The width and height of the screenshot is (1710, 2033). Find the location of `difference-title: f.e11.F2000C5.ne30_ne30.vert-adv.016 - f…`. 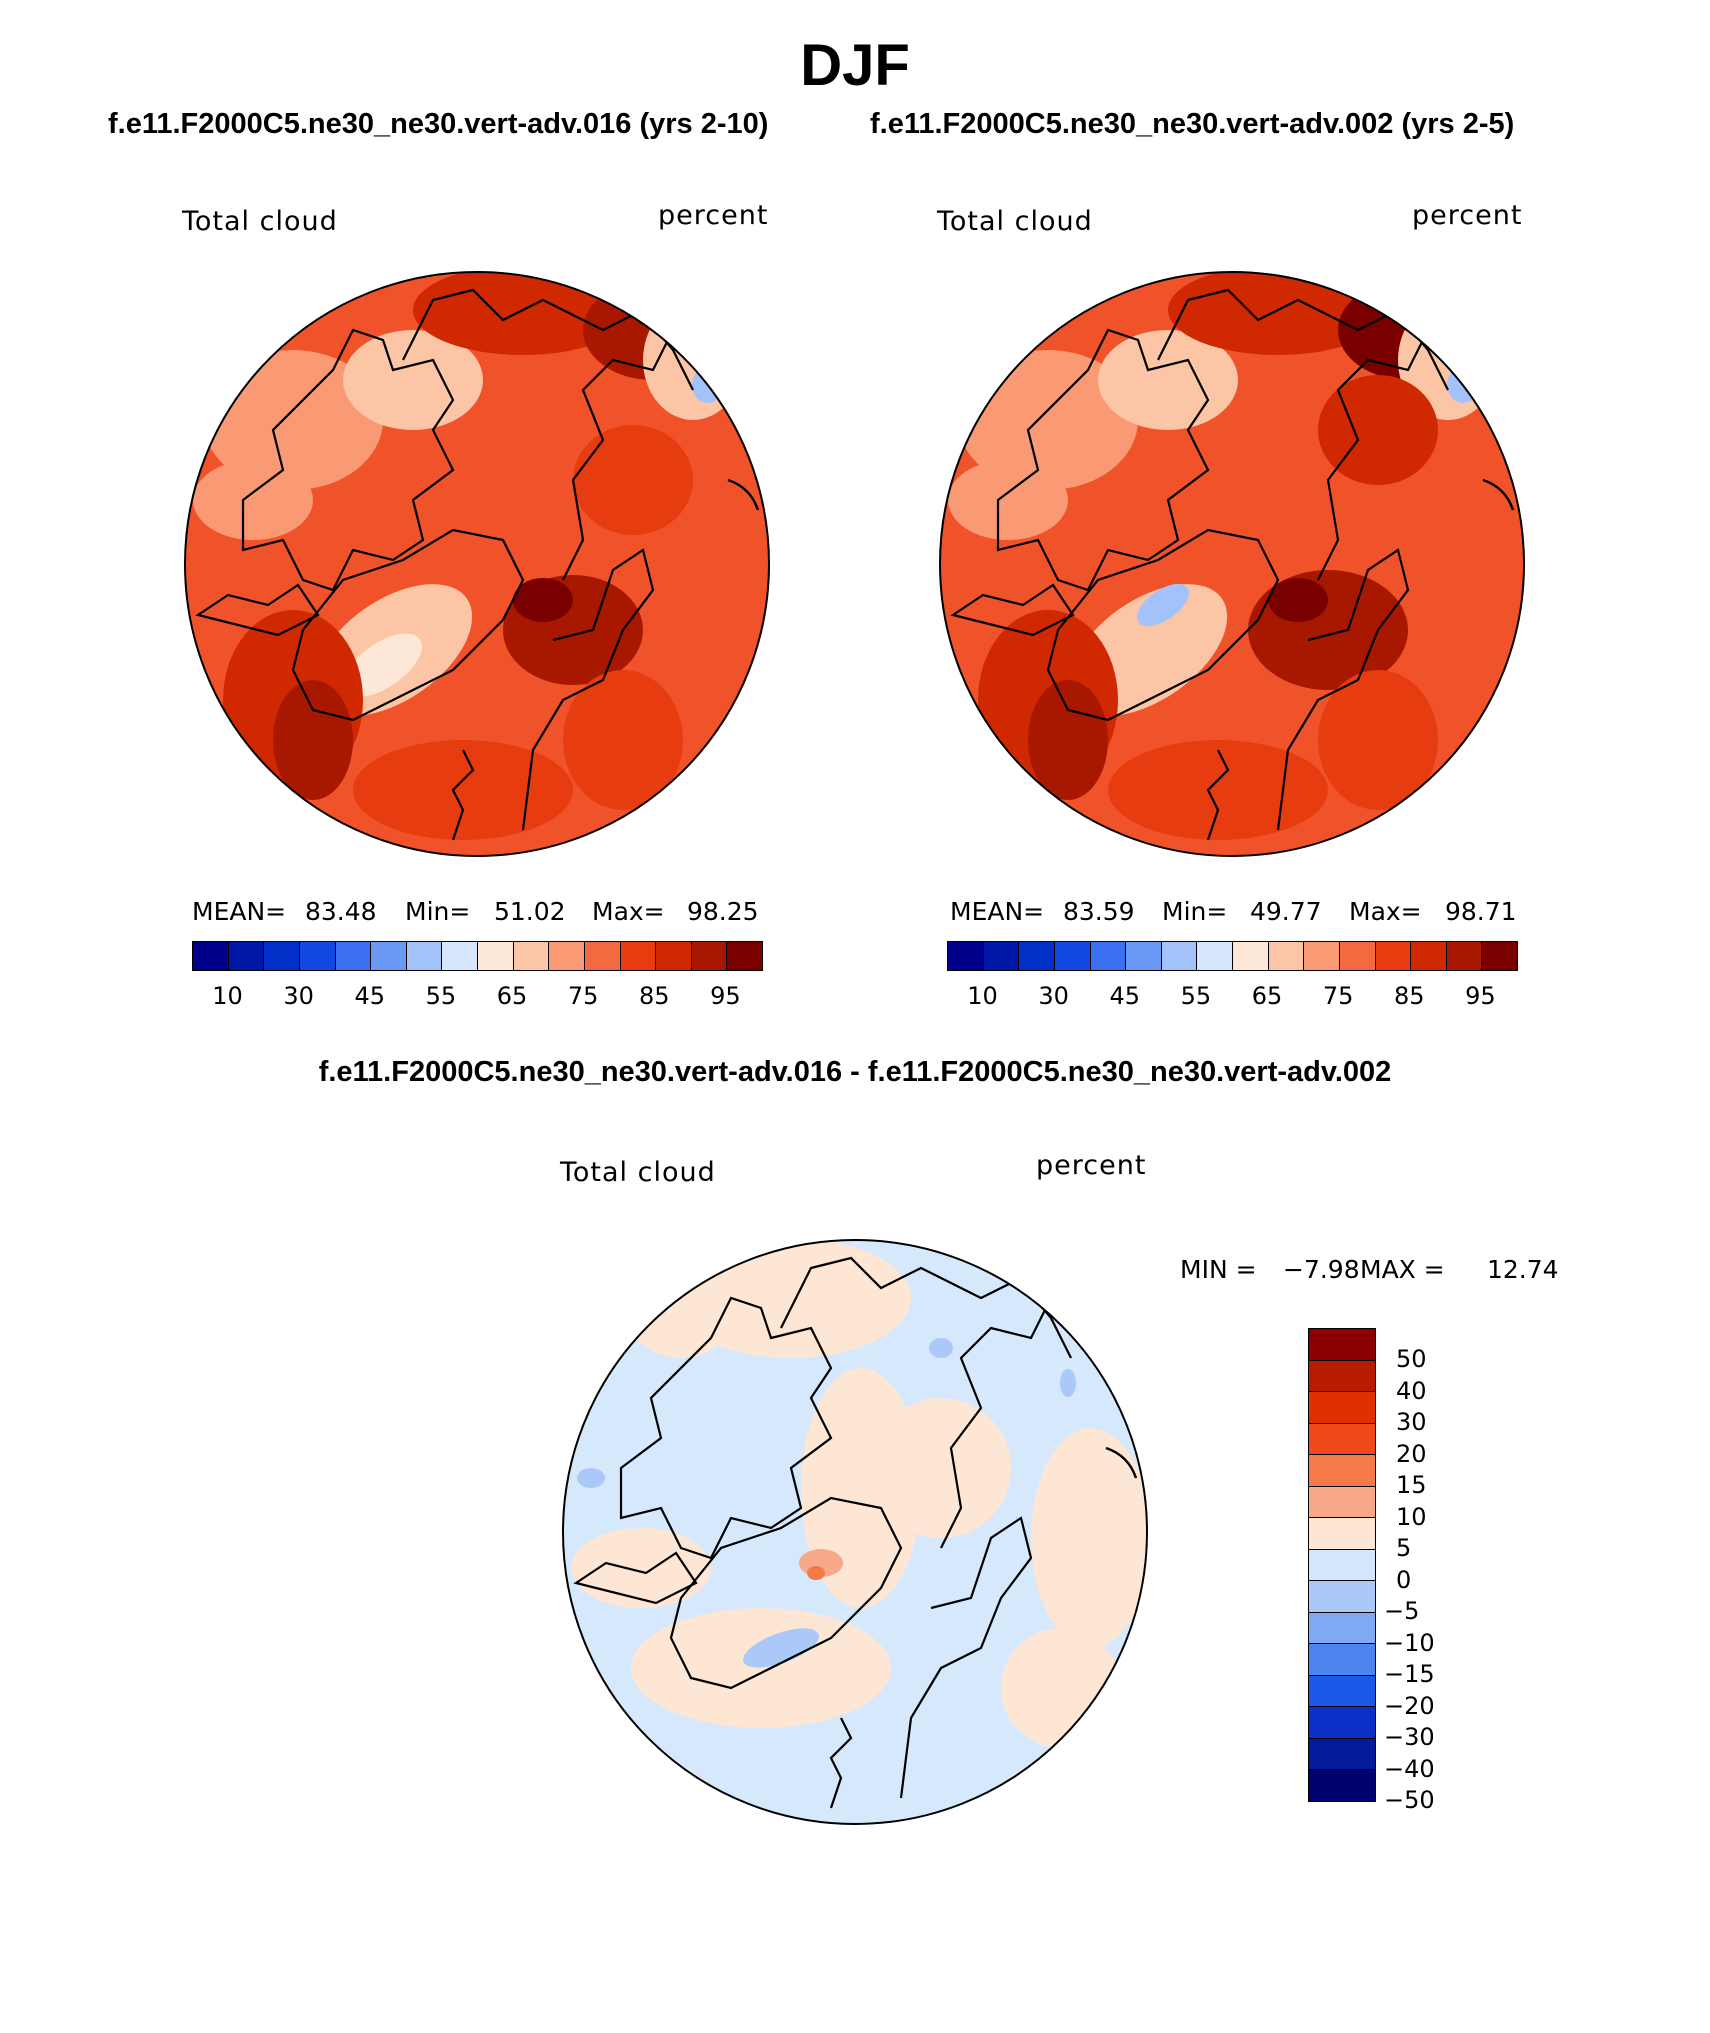

difference-title: f.e11.F2000C5.ne30_ne30.vert-adv.016 - f… is located at coordinates (855, 1072).